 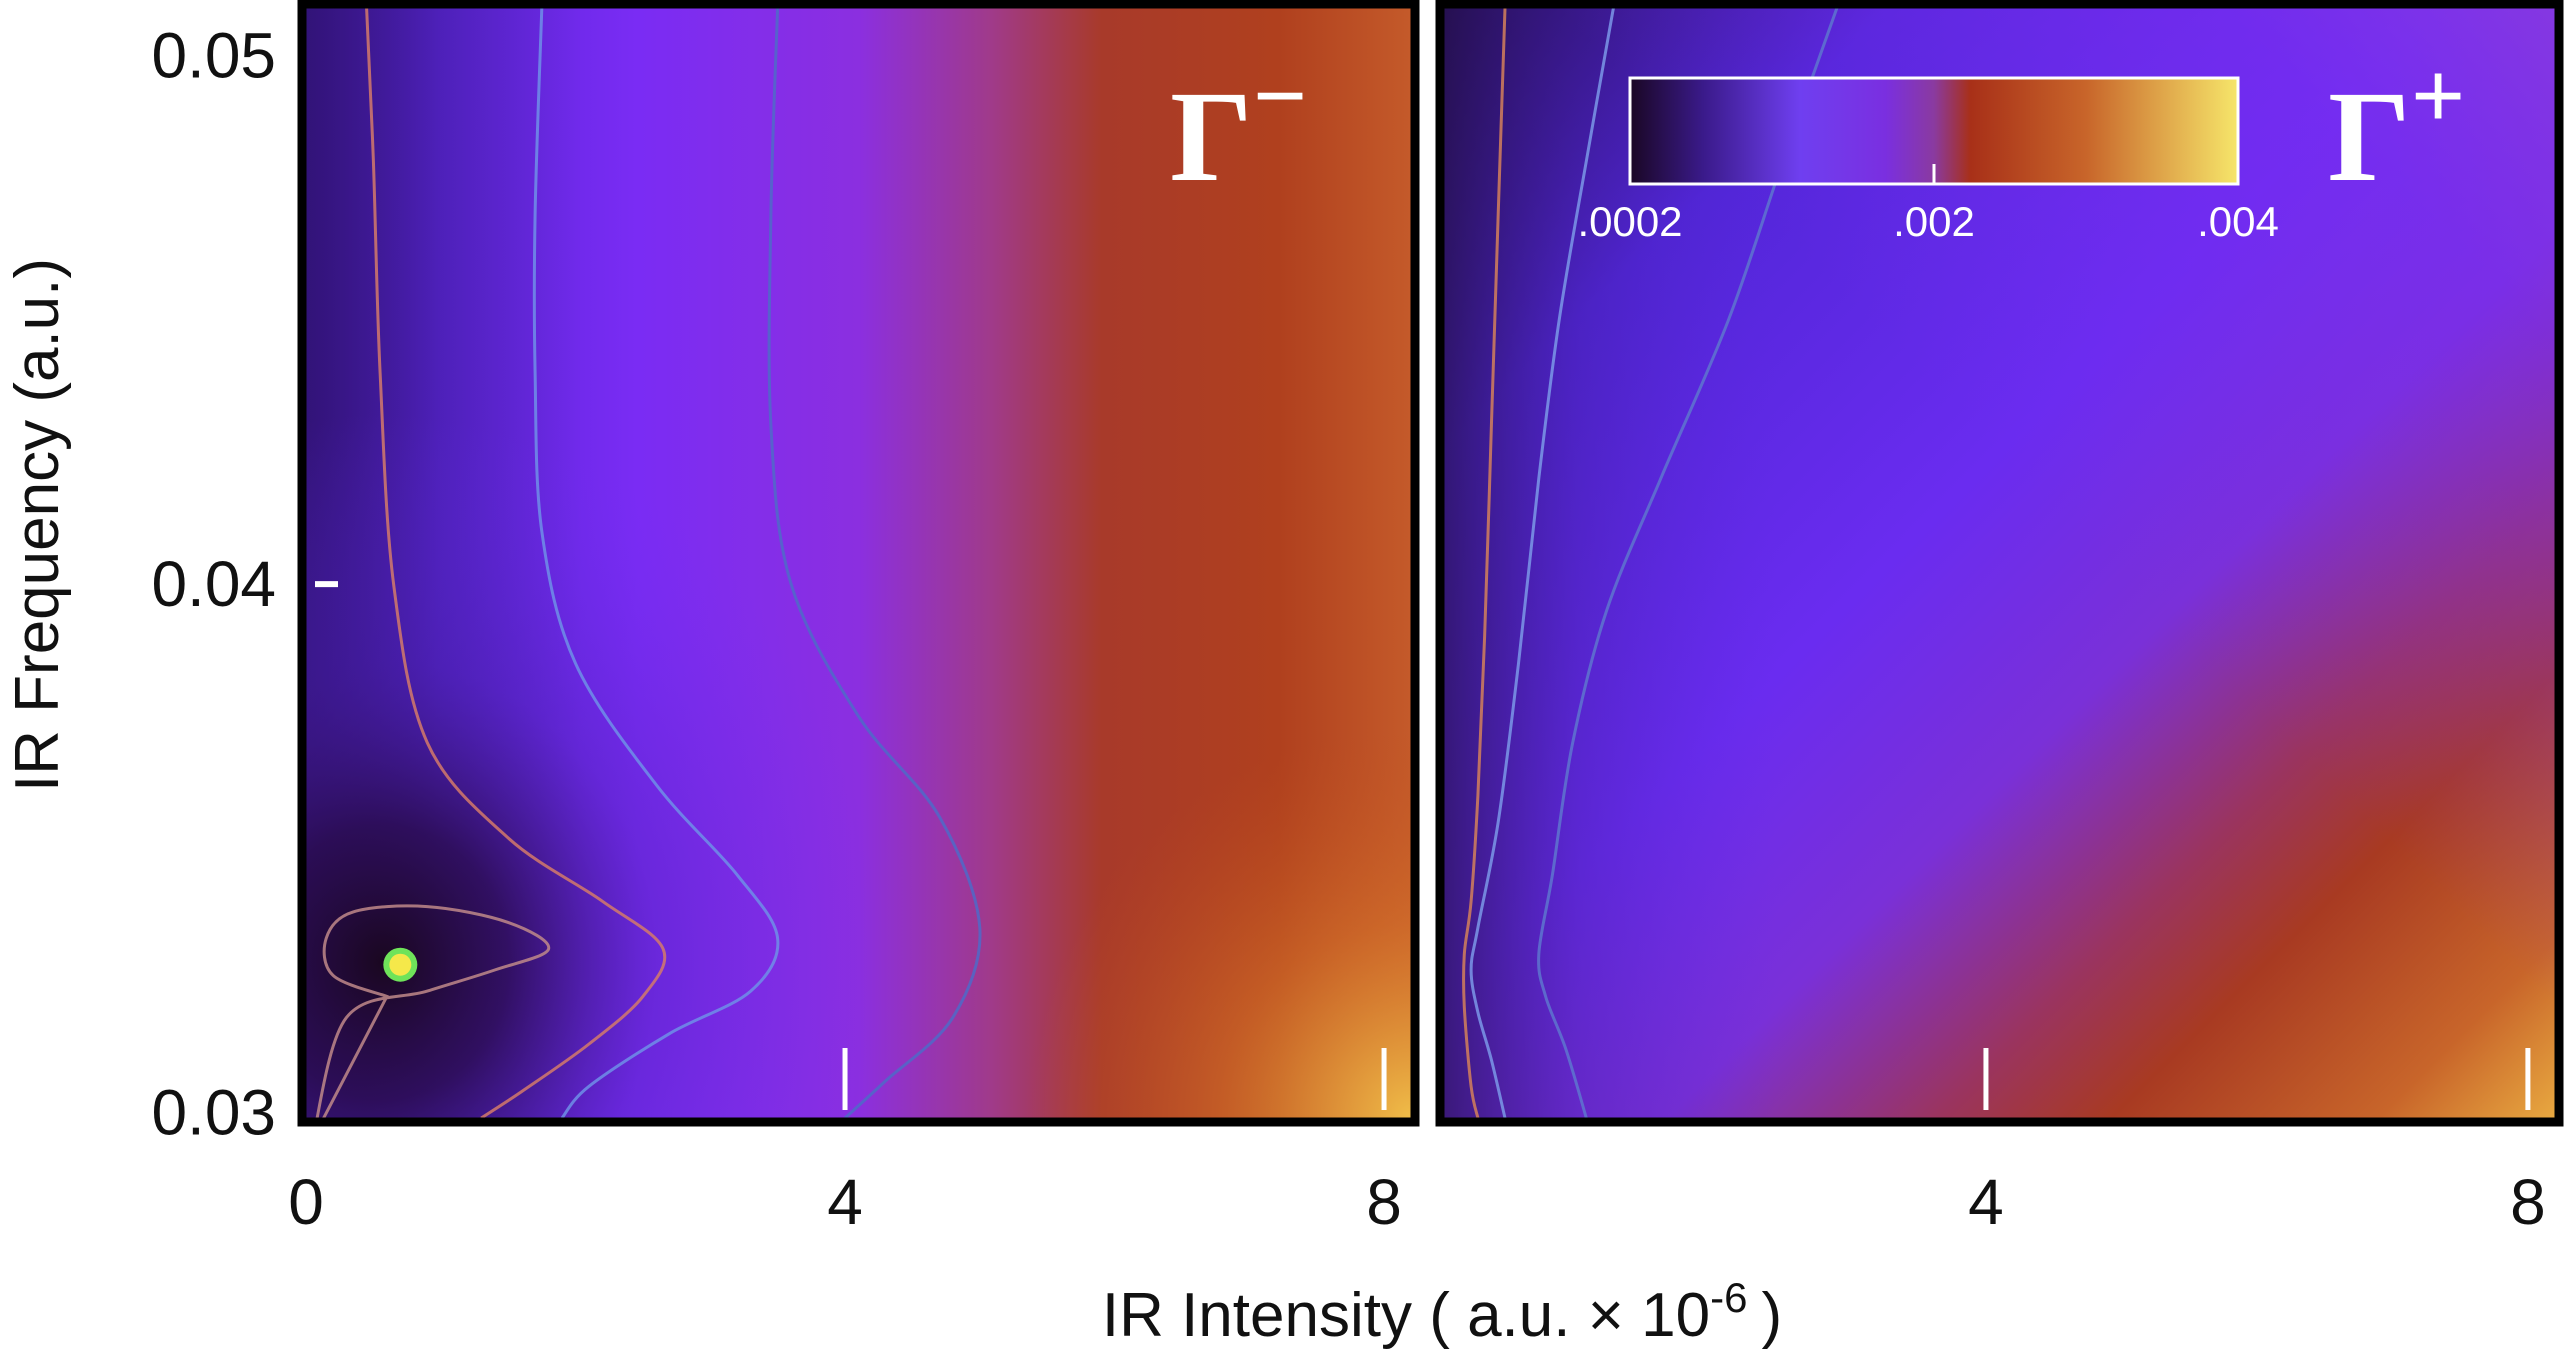 I want to click on colorbar-tick-label-.002: .002, so click(x=1934, y=221).